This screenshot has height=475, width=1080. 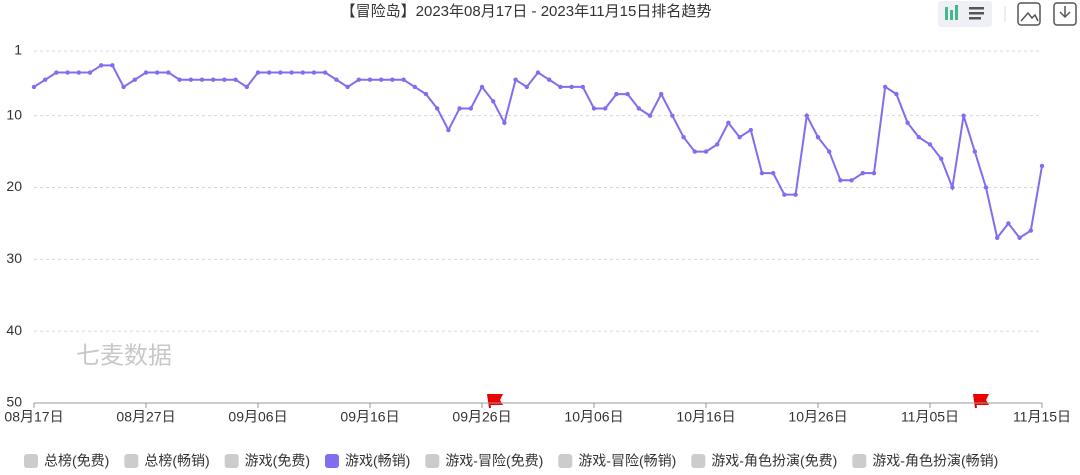 What do you see at coordinates (1065, 14) in the screenshot?
I see `download-button` at bounding box center [1065, 14].